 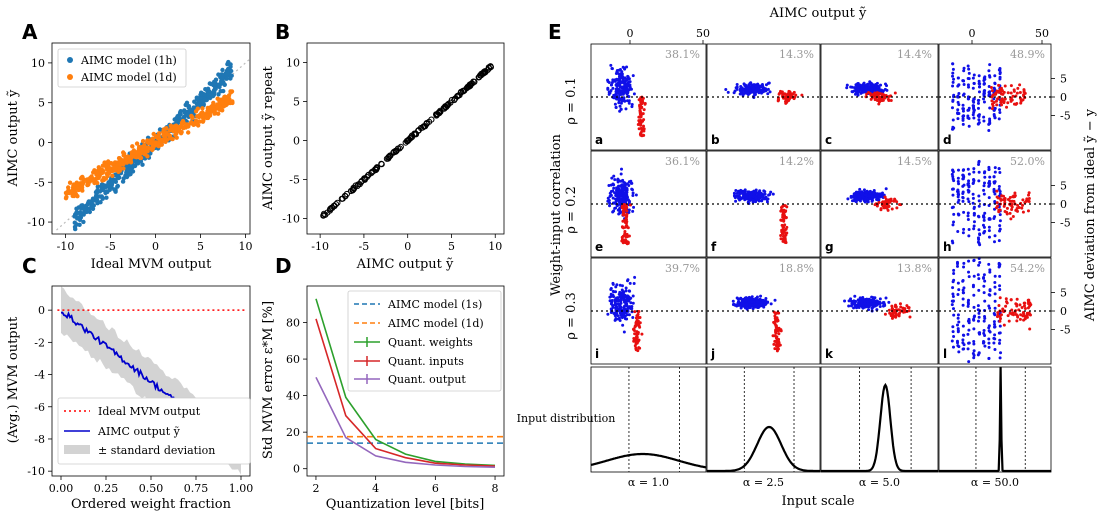 I want to click on scatter-cell-0-3: d 48.9%, so click(x=995, y=97).